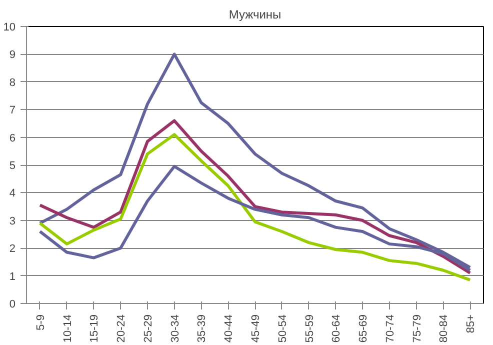 Image resolution: width=493 pixels, height=345 pixels. What do you see at coordinates (68, 328) in the screenshot?
I see `x-tick-label: 10-14` at bounding box center [68, 328].